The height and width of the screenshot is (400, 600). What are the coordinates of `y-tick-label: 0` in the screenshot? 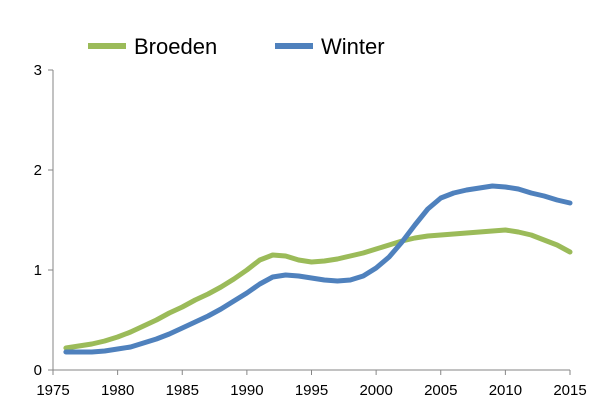 It's located at (38, 370).